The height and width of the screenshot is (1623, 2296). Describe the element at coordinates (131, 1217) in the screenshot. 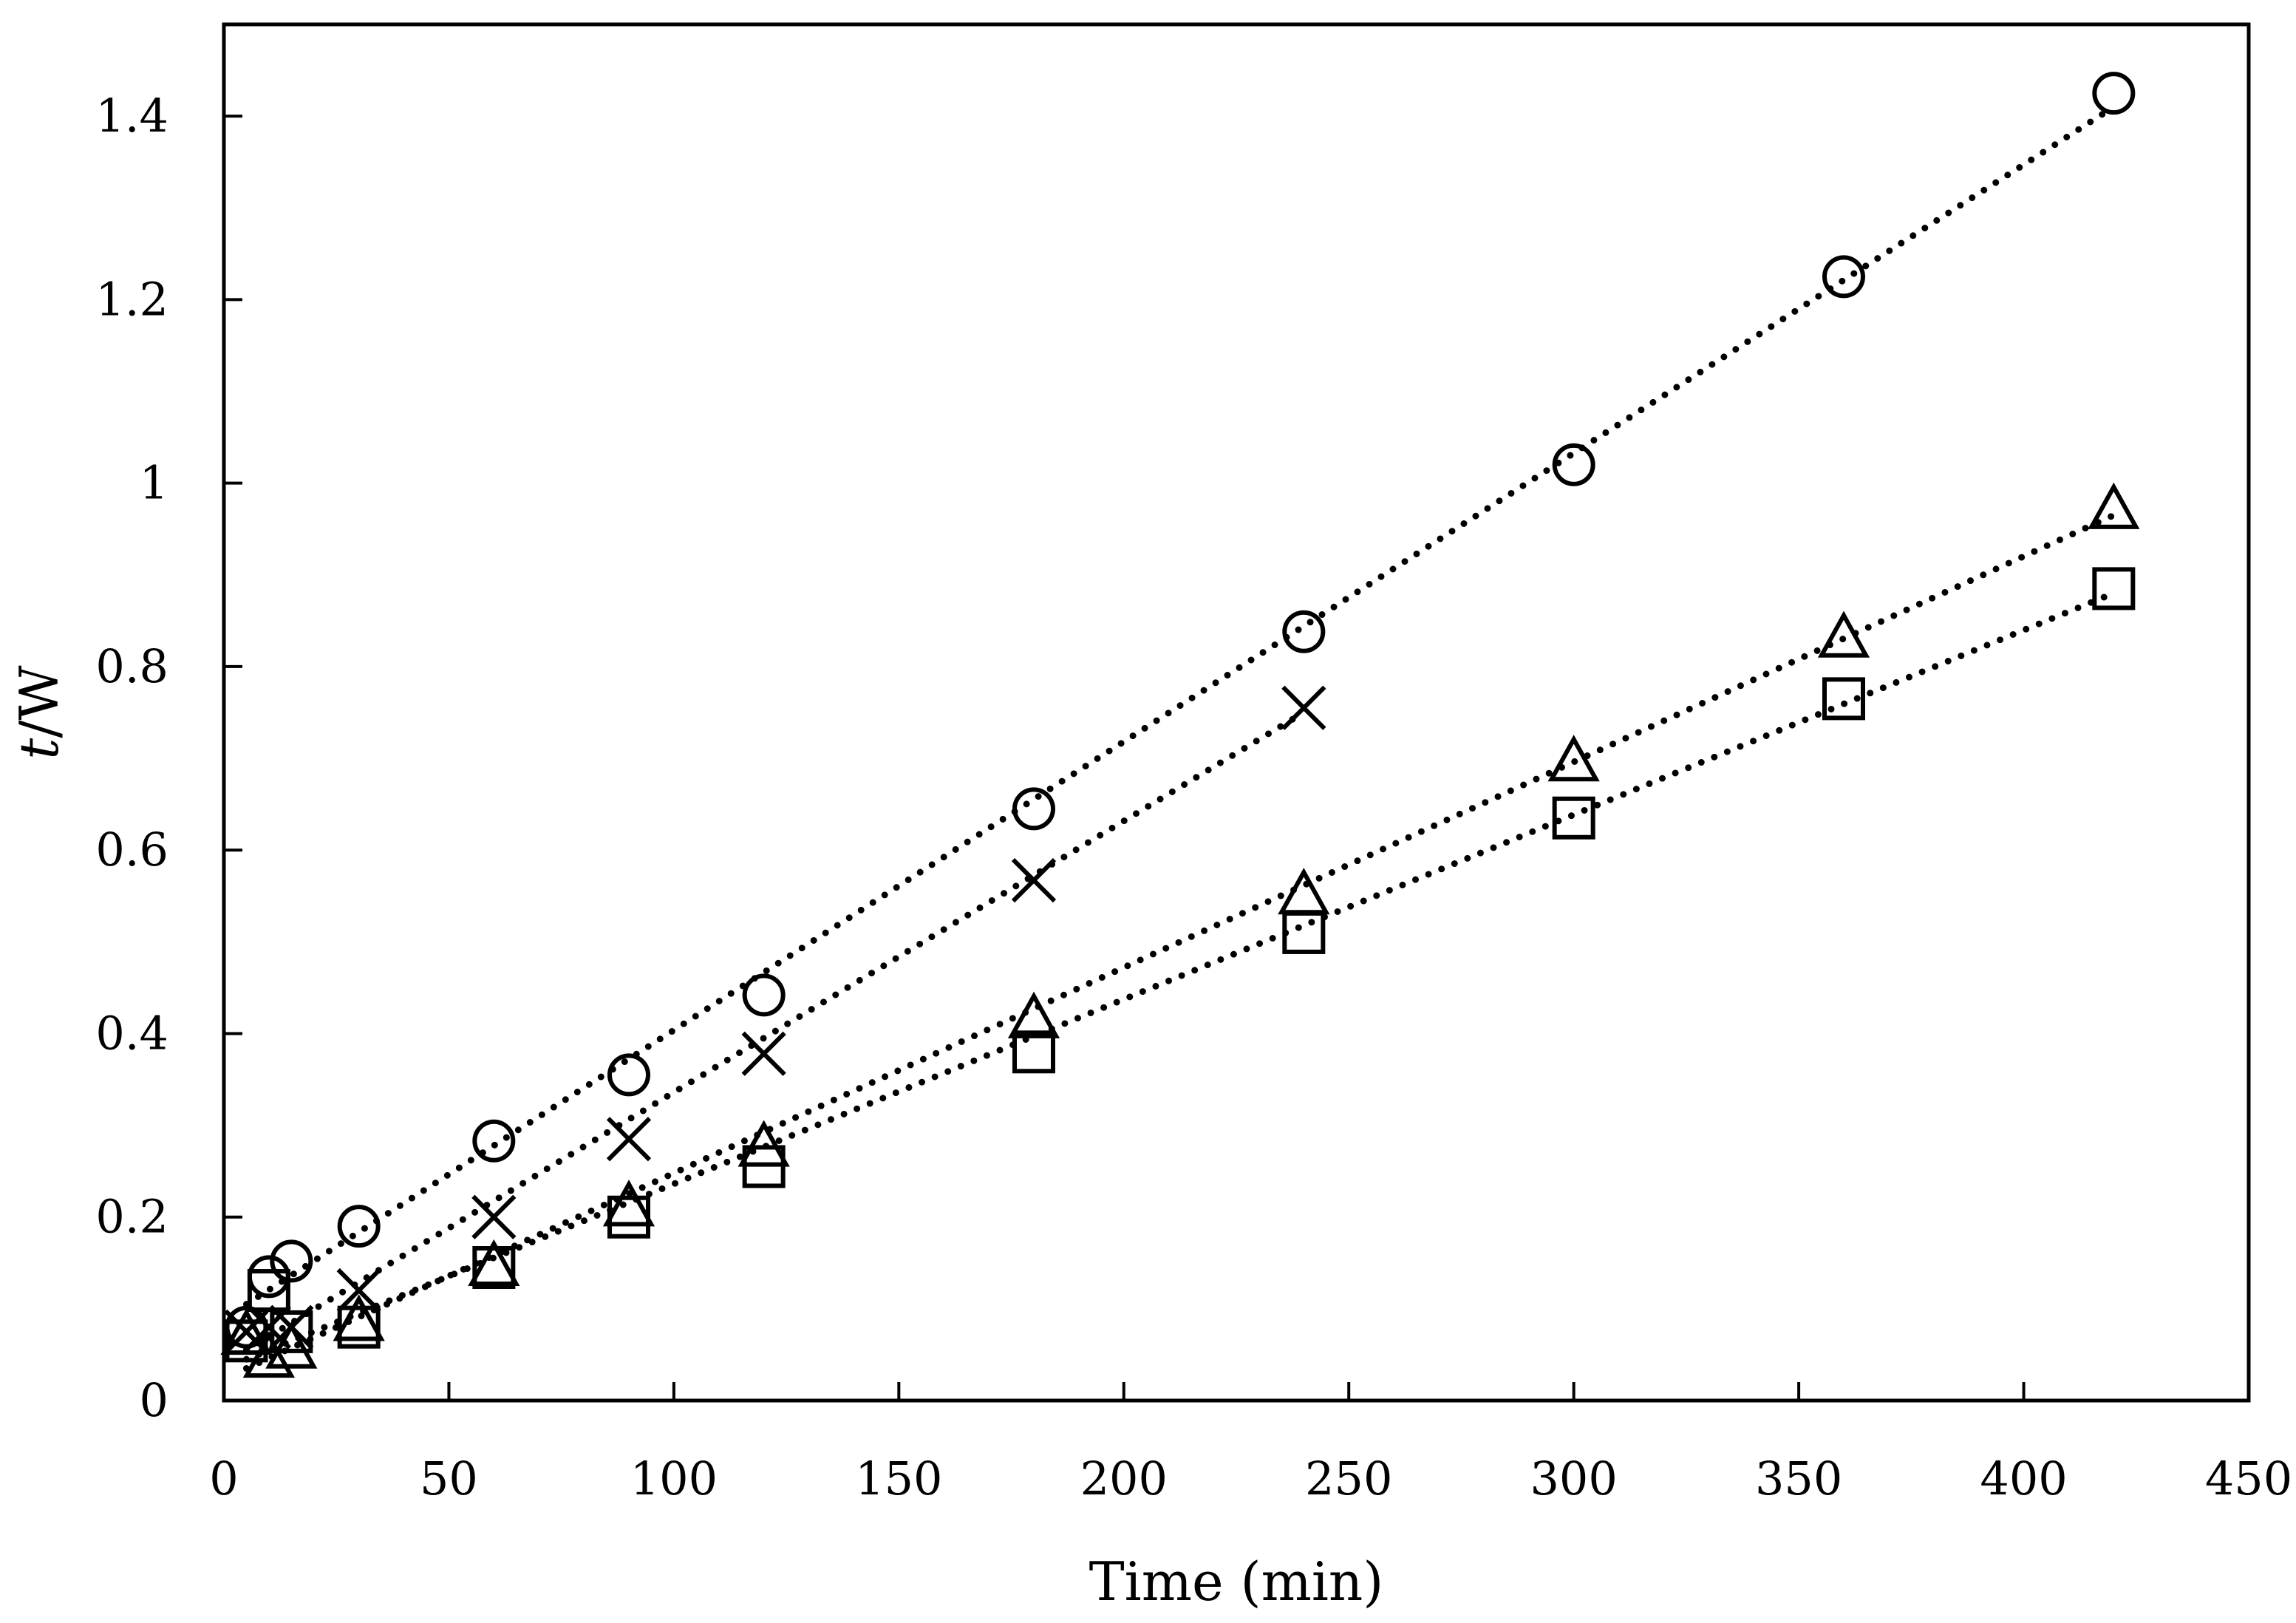

I see `y-tick-label: 0.2` at that location.